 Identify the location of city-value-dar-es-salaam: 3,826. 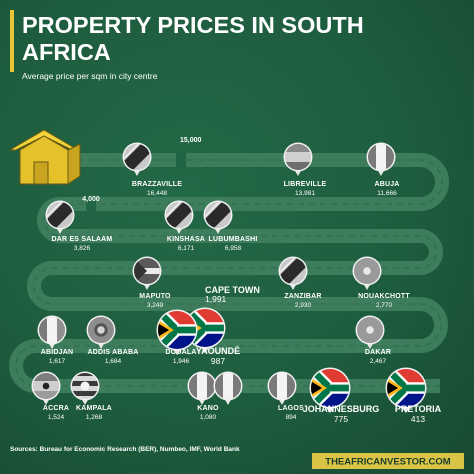
(82, 248).